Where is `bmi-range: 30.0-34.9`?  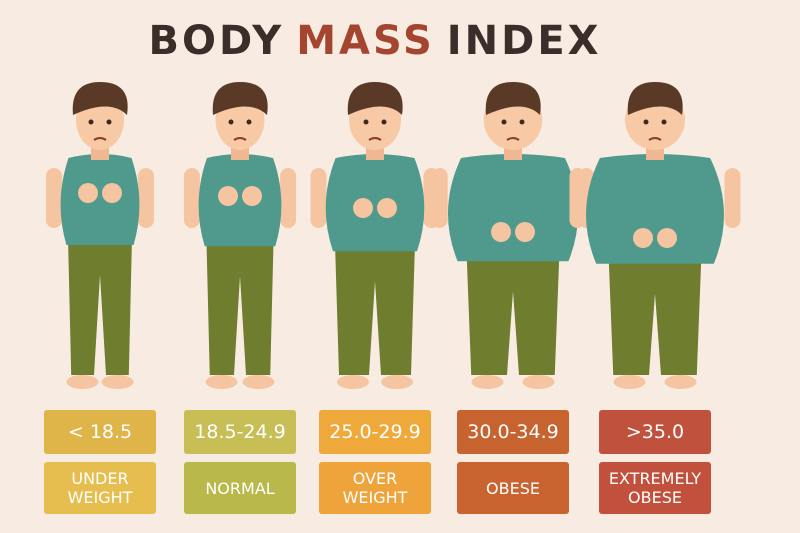
bmi-range: 30.0-34.9 is located at coordinates (513, 432).